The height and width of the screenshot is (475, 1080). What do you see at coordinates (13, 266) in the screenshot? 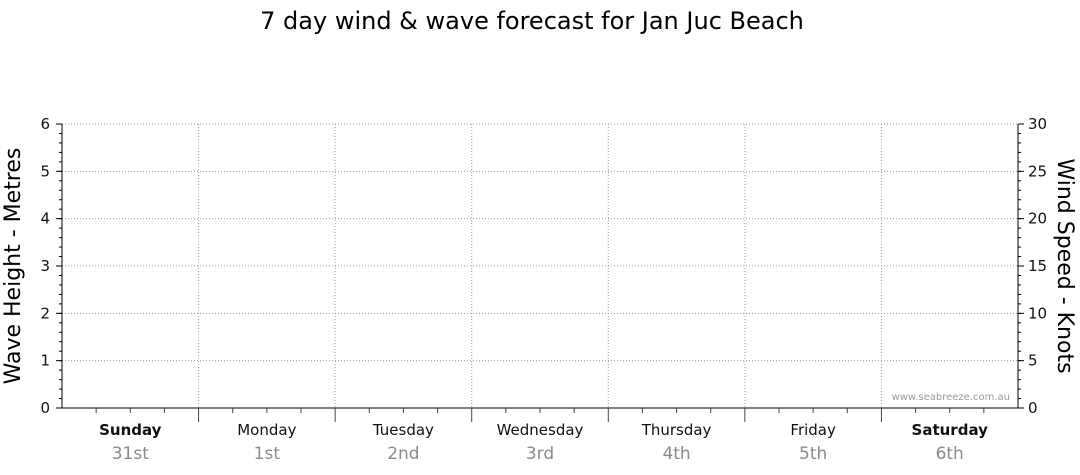
I see `left-axis-title: Wave Height - Metres` at bounding box center [13, 266].